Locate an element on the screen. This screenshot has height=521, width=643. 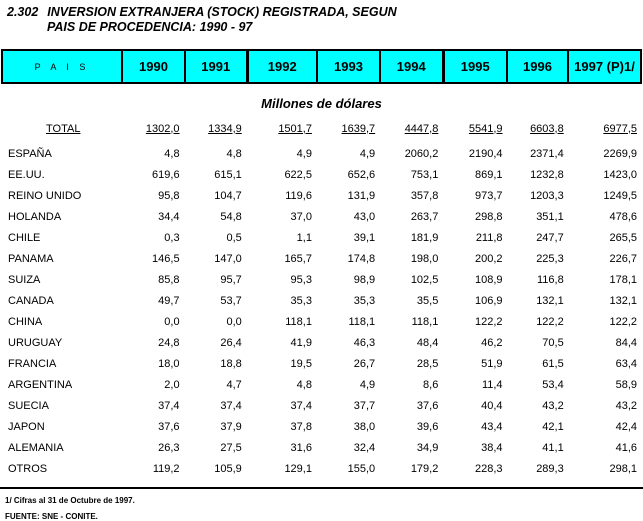
cell-value: 26,3 is located at coordinates (169, 447).